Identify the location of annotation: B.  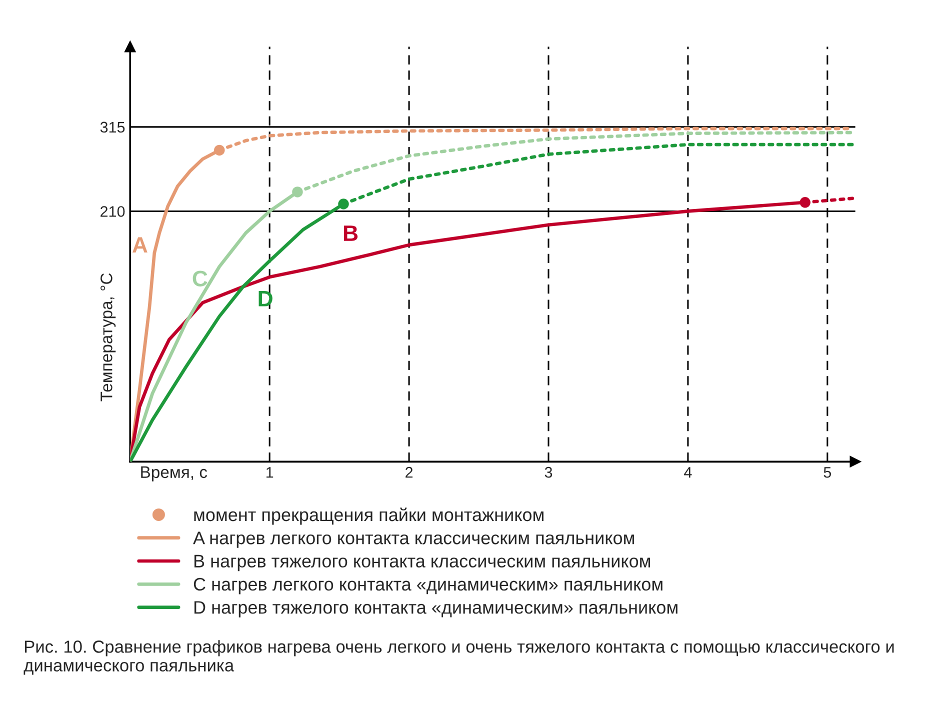
(351, 233).